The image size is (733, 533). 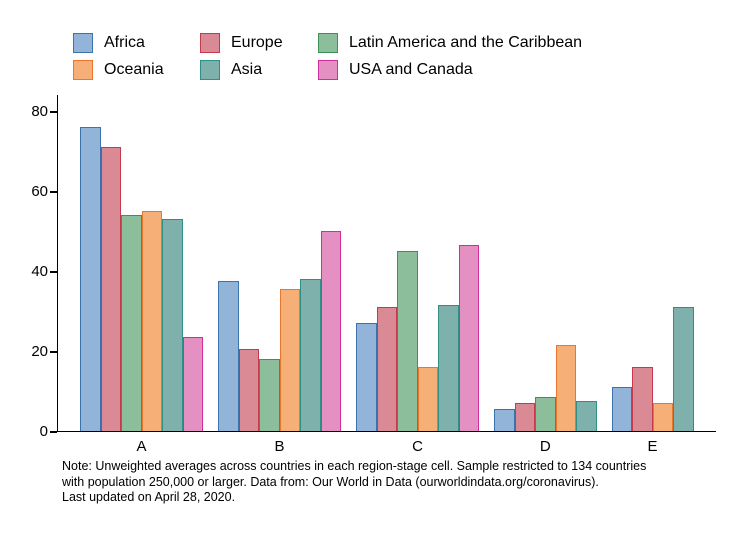 What do you see at coordinates (39, 271) in the screenshot?
I see `y-tick-label: 40` at bounding box center [39, 271].